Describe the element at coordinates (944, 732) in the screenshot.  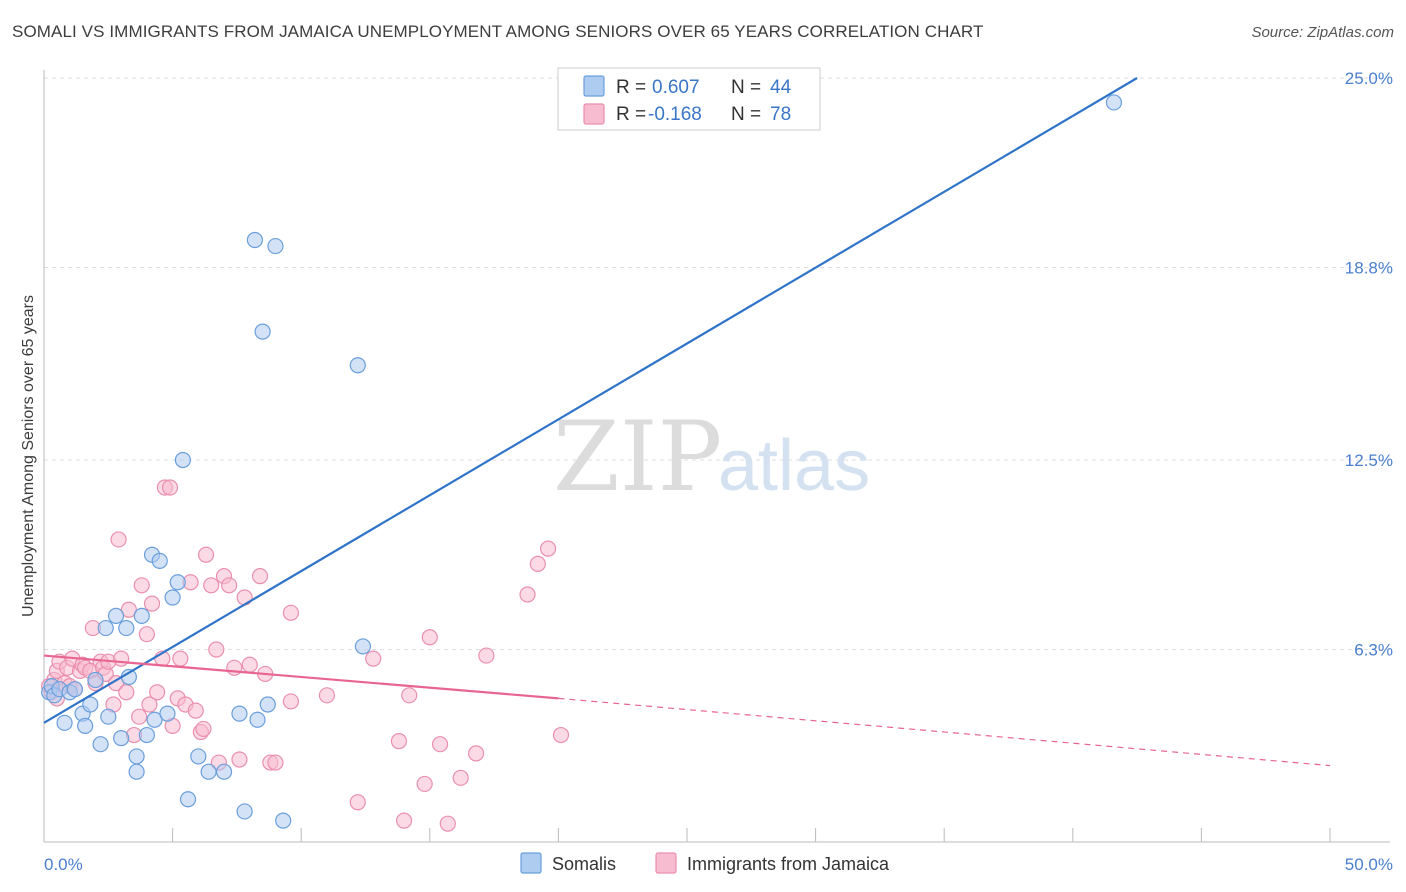
I see `trend-line-jamaica-extrapolated` at that location.